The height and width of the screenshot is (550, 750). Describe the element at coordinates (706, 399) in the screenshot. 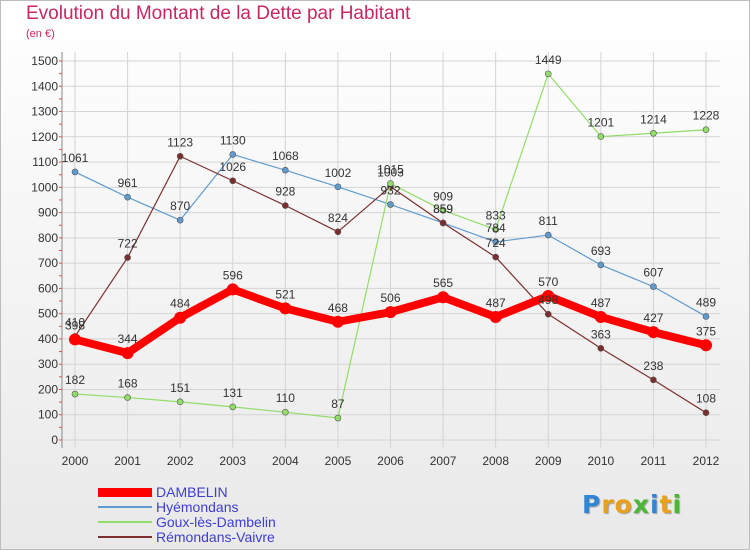

I see `data-label: 108` at that location.